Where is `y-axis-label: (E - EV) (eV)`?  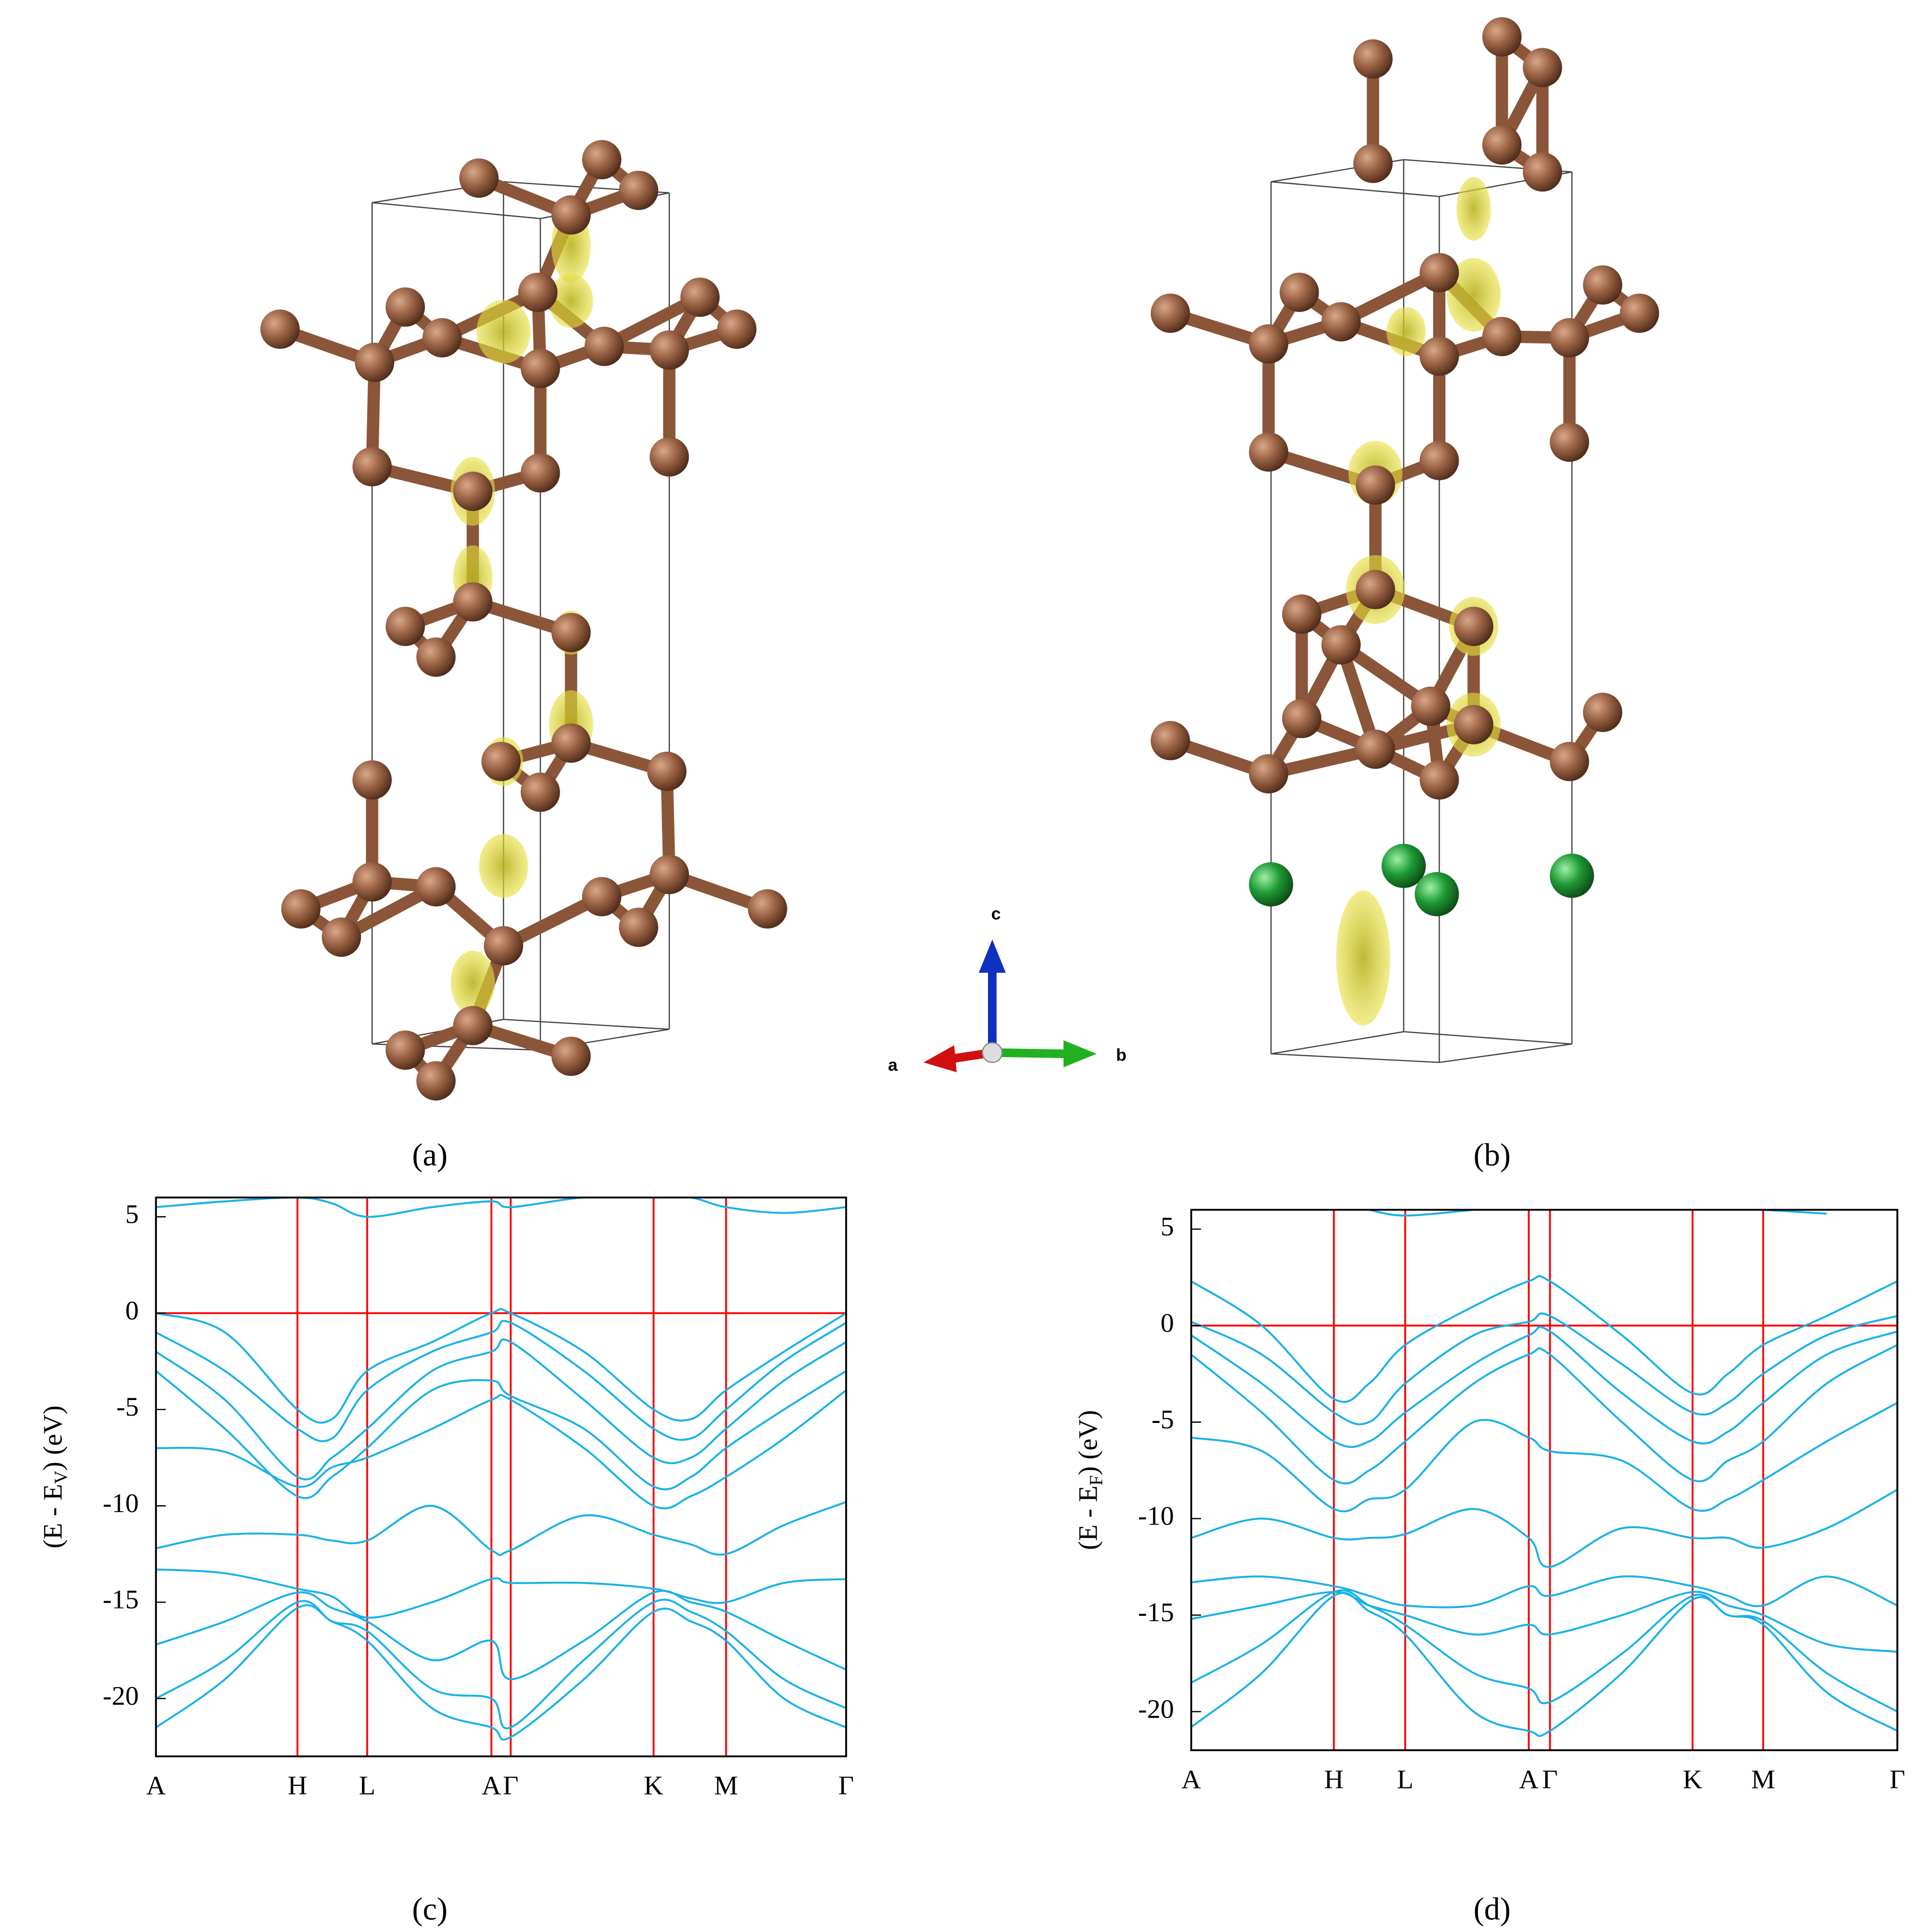 y-axis-label: (E - EV) (eV) is located at coordinates (54, 1477).